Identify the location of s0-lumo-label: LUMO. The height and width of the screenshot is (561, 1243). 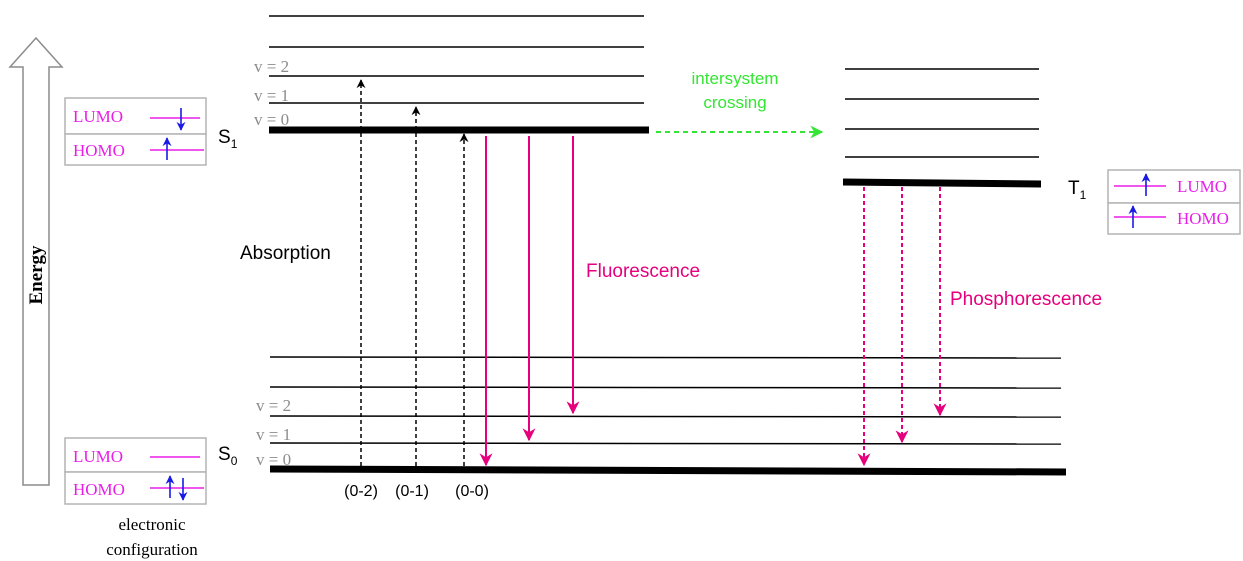
(98, 456).